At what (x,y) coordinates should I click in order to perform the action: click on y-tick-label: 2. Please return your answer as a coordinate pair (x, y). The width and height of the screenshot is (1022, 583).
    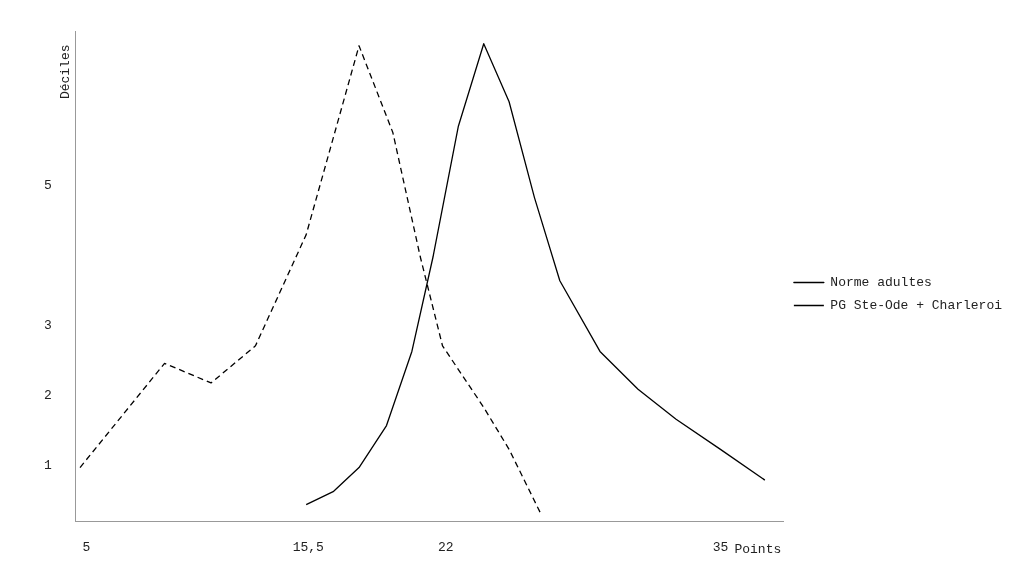
    Looking at the image, I should click on (47, 395).